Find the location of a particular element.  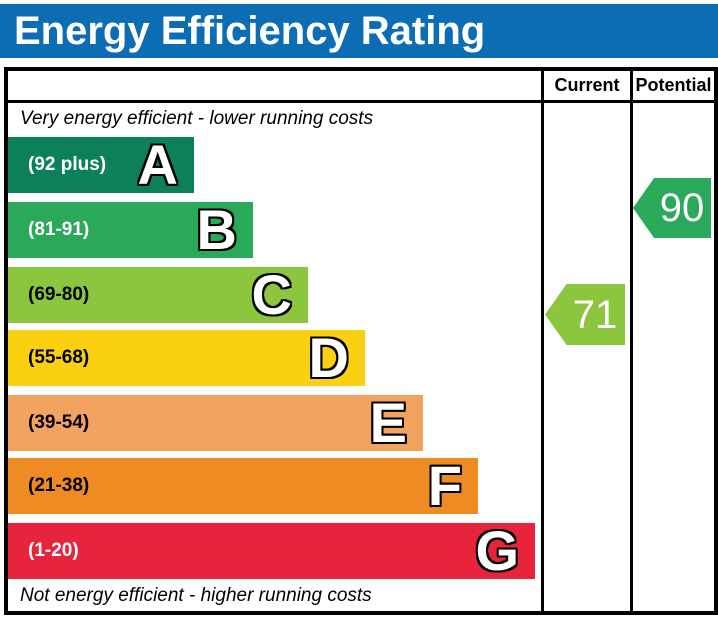

band-c: (69-80) C is located at coordinates (158, 295).